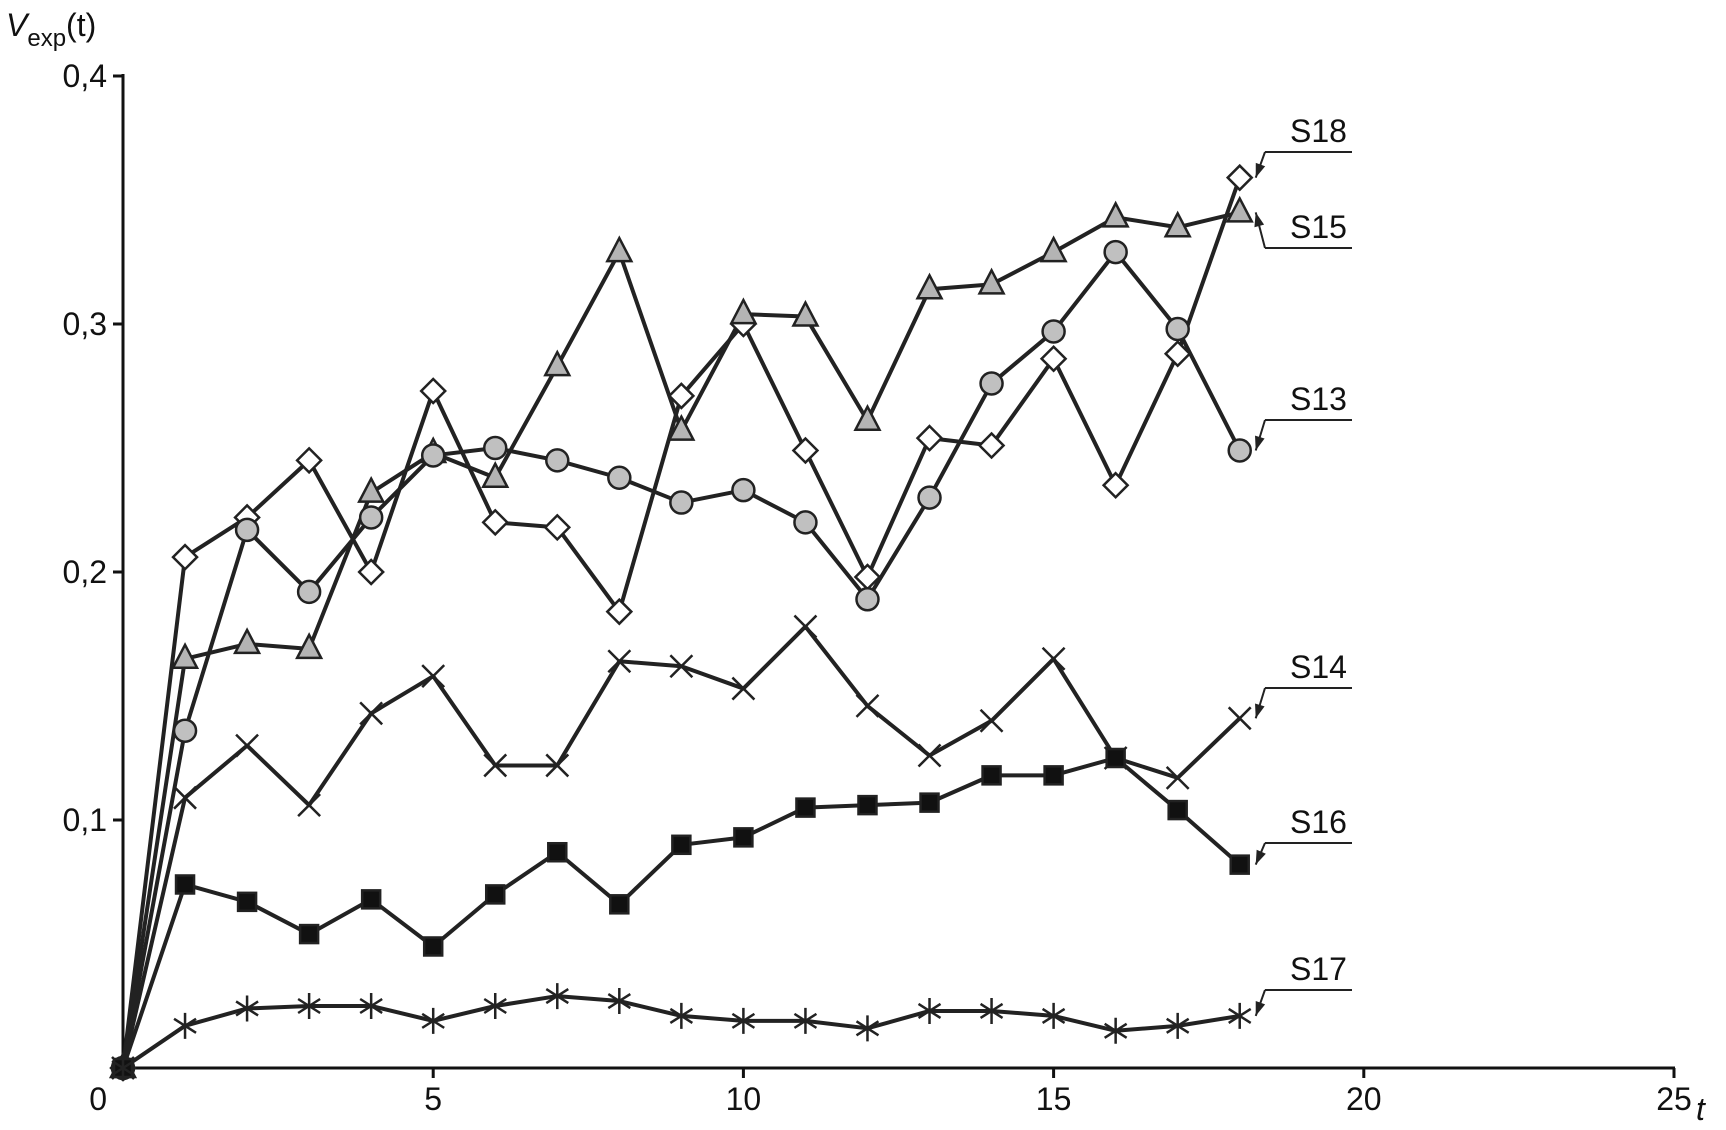  I want to click on y-tick-label: 0,3, so click(85, 324).